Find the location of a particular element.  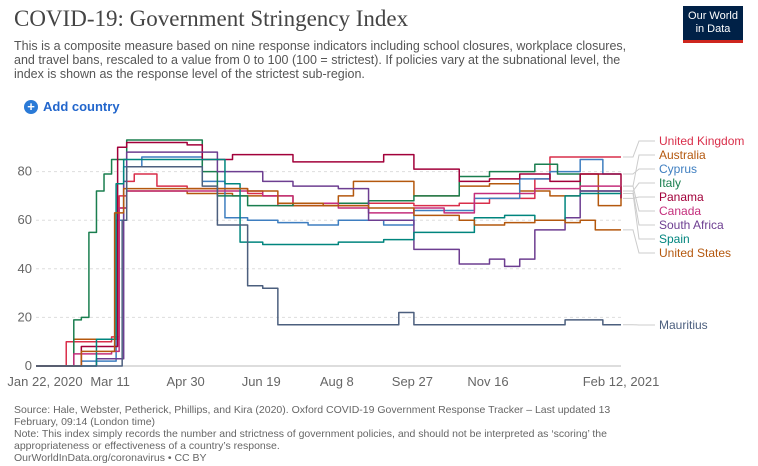

footer-credit: OurWorldInData.org/coronavirus • CC BY is located at coordinates (110, 458).